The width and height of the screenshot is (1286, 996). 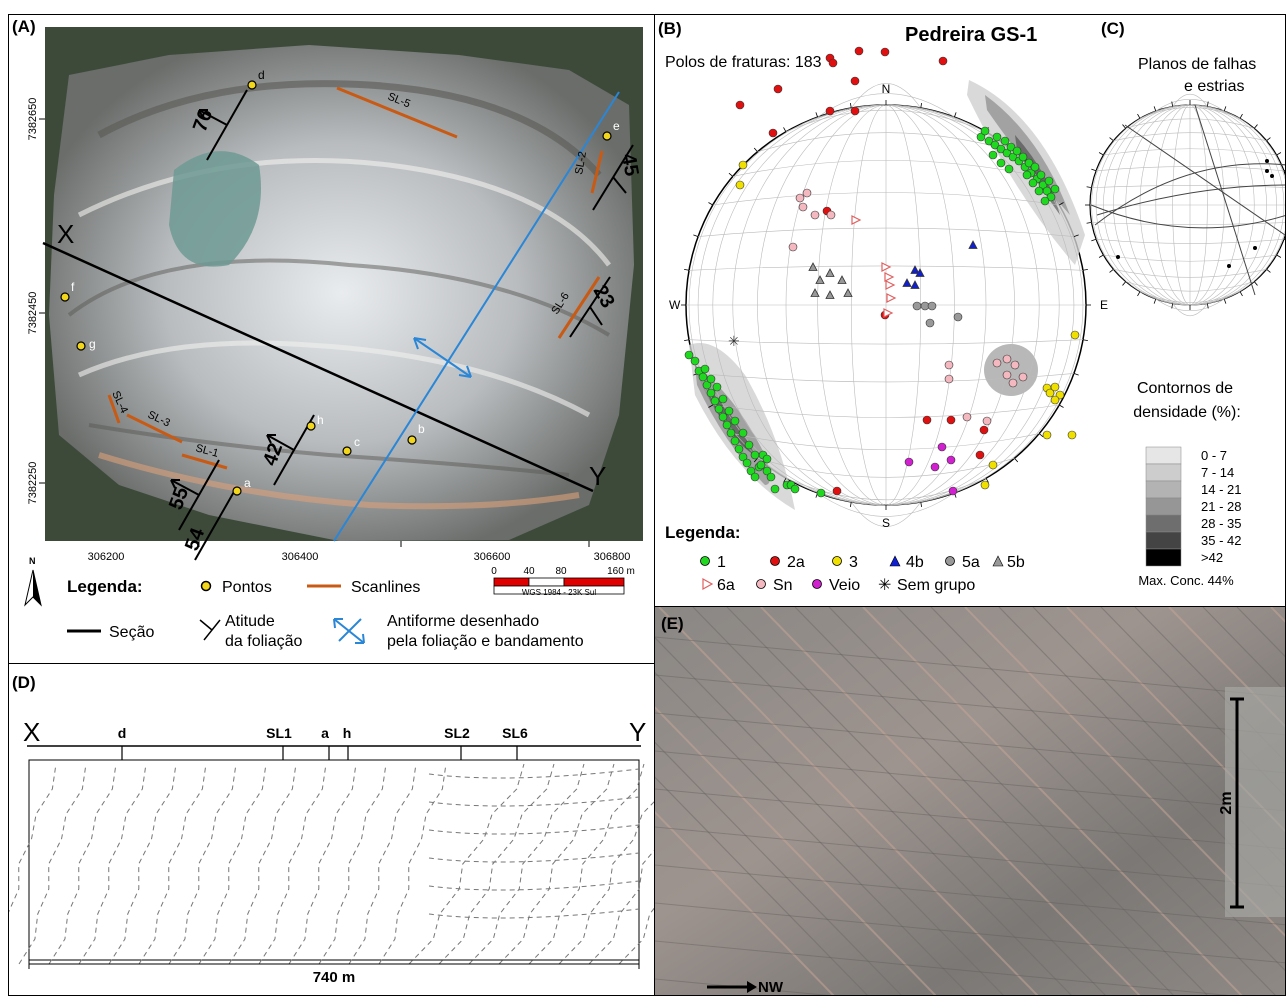 I want to click on stereonet-north: N, so click(x=886, y=89).